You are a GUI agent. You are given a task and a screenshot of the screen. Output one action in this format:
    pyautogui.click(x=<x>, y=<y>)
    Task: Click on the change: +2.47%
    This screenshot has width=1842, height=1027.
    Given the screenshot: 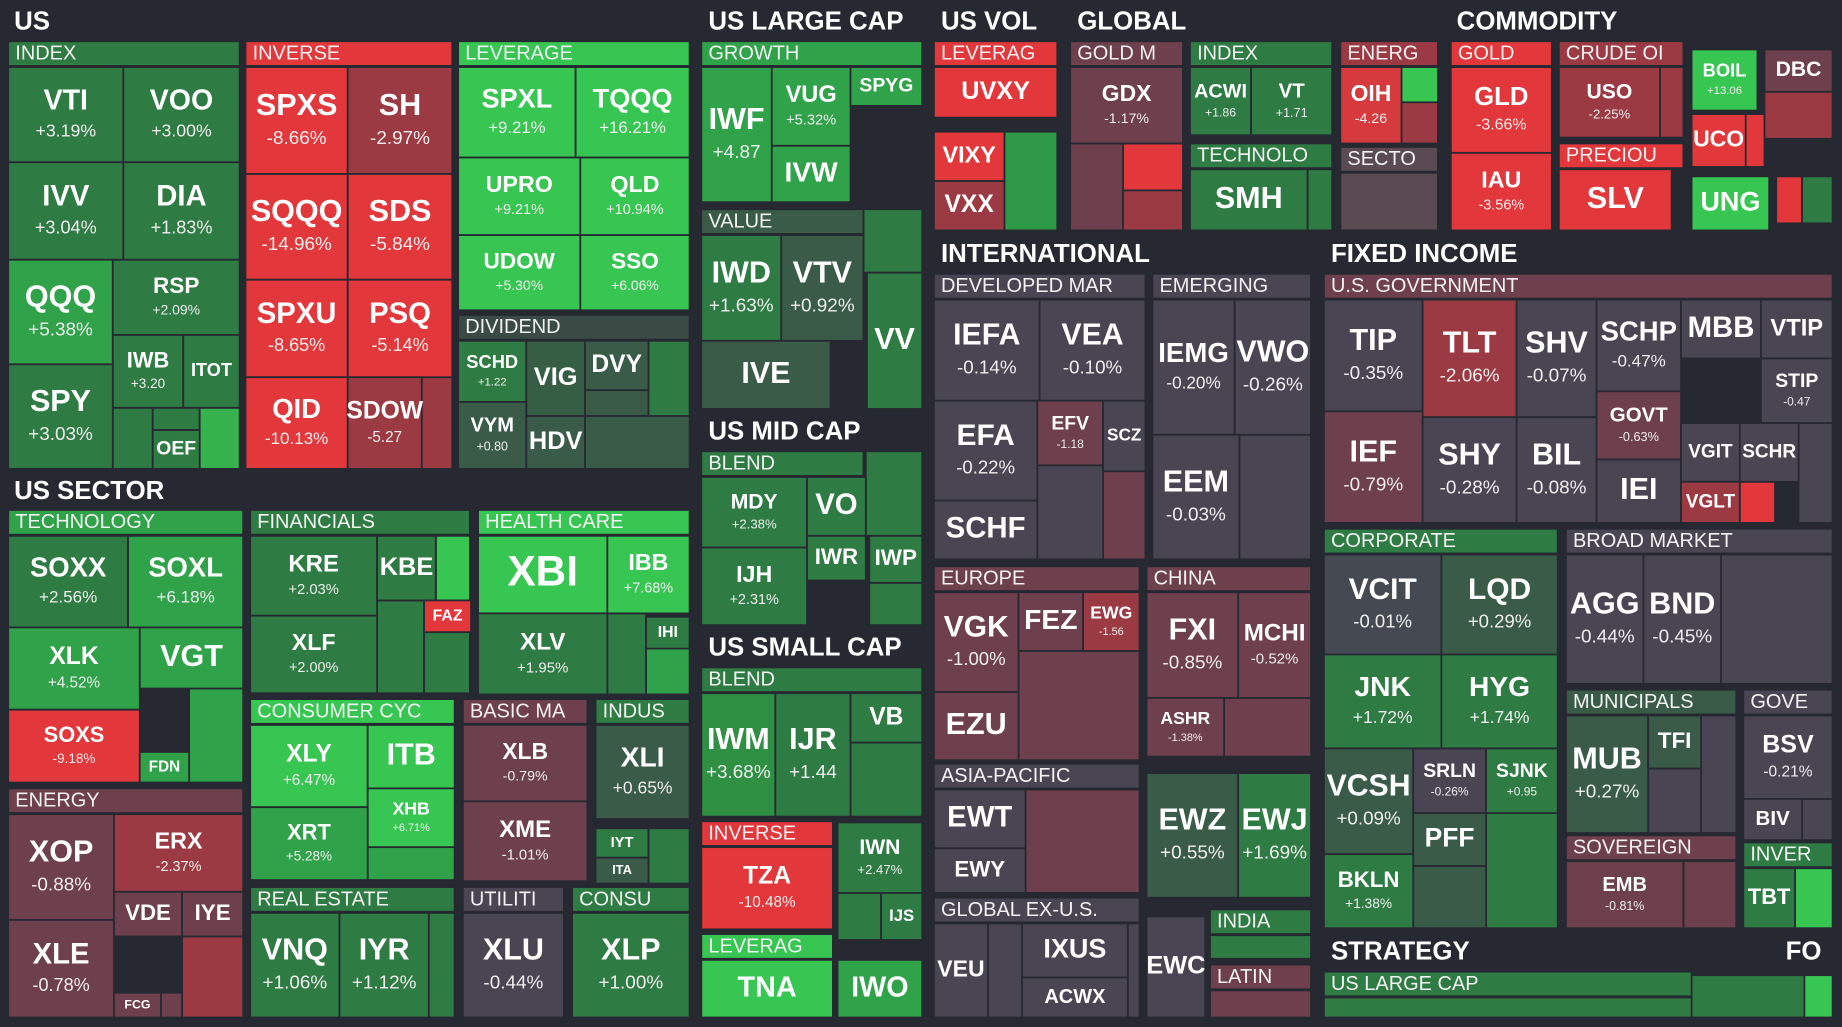 What is the action you would take?
    pyautogui.click(x=879, y=869)
    